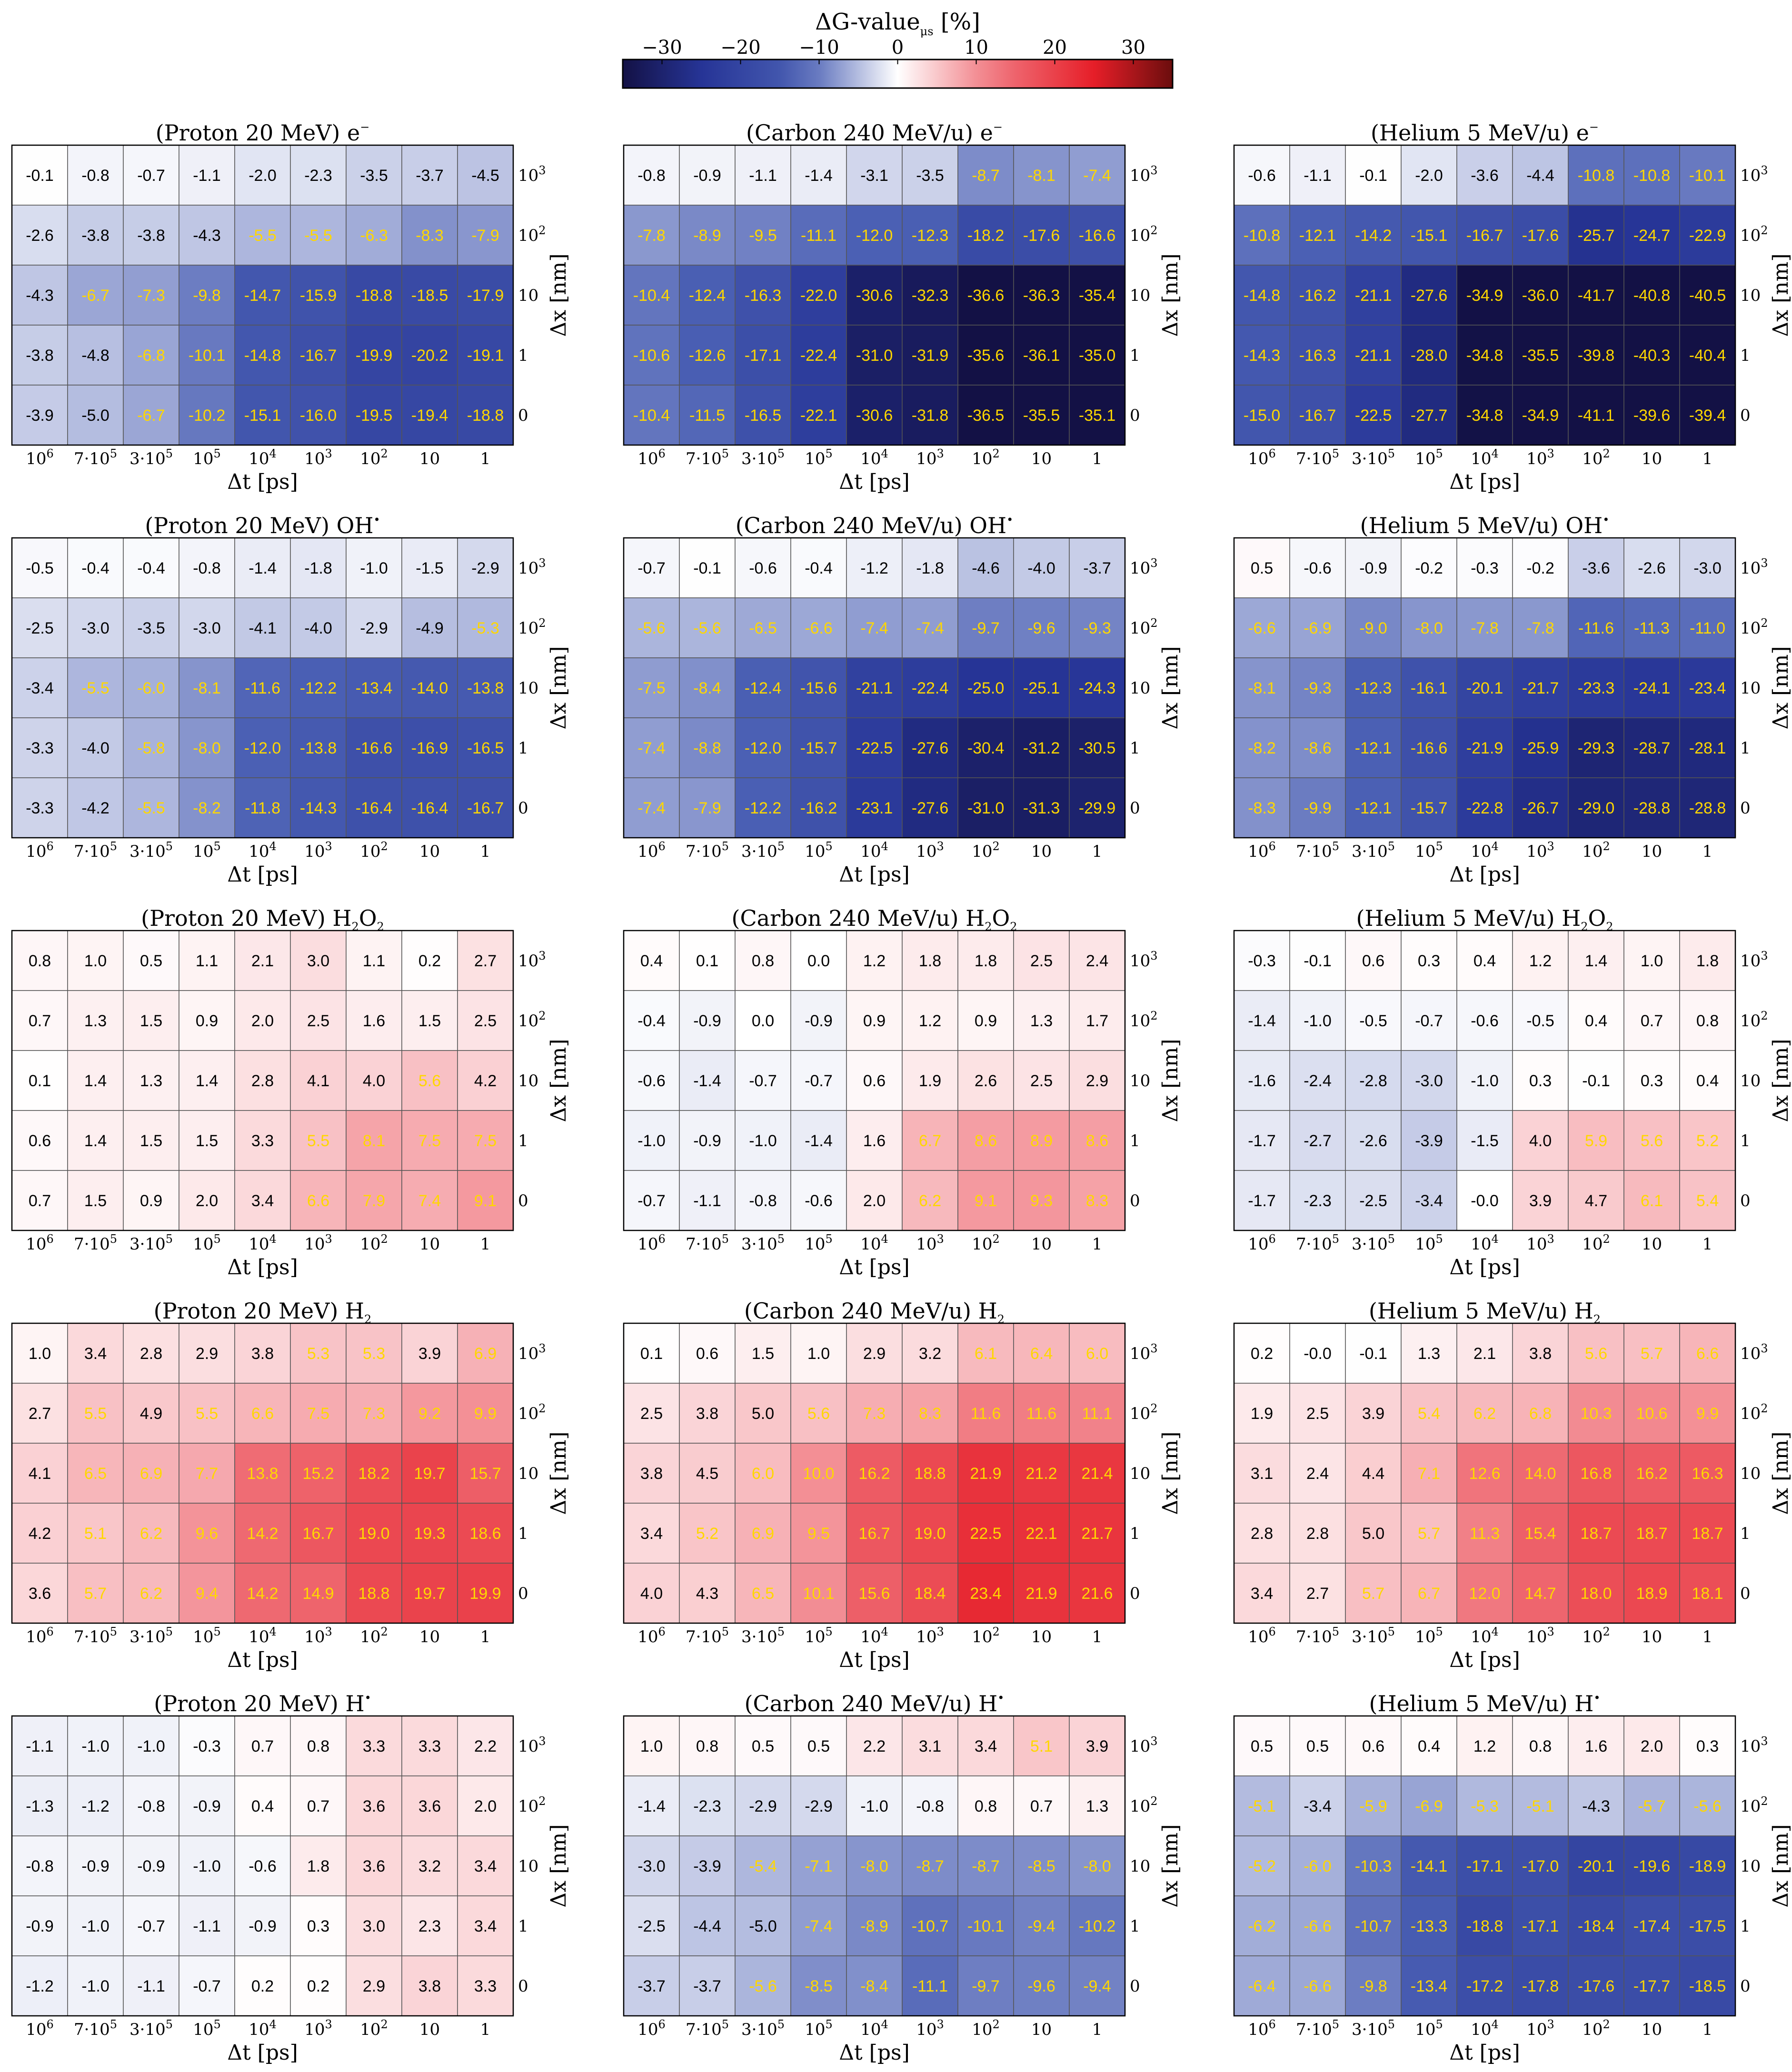 This screenshot has height=2072, width=1792. I want to click on cell-value-label: 3.1, so click(930, 1746).